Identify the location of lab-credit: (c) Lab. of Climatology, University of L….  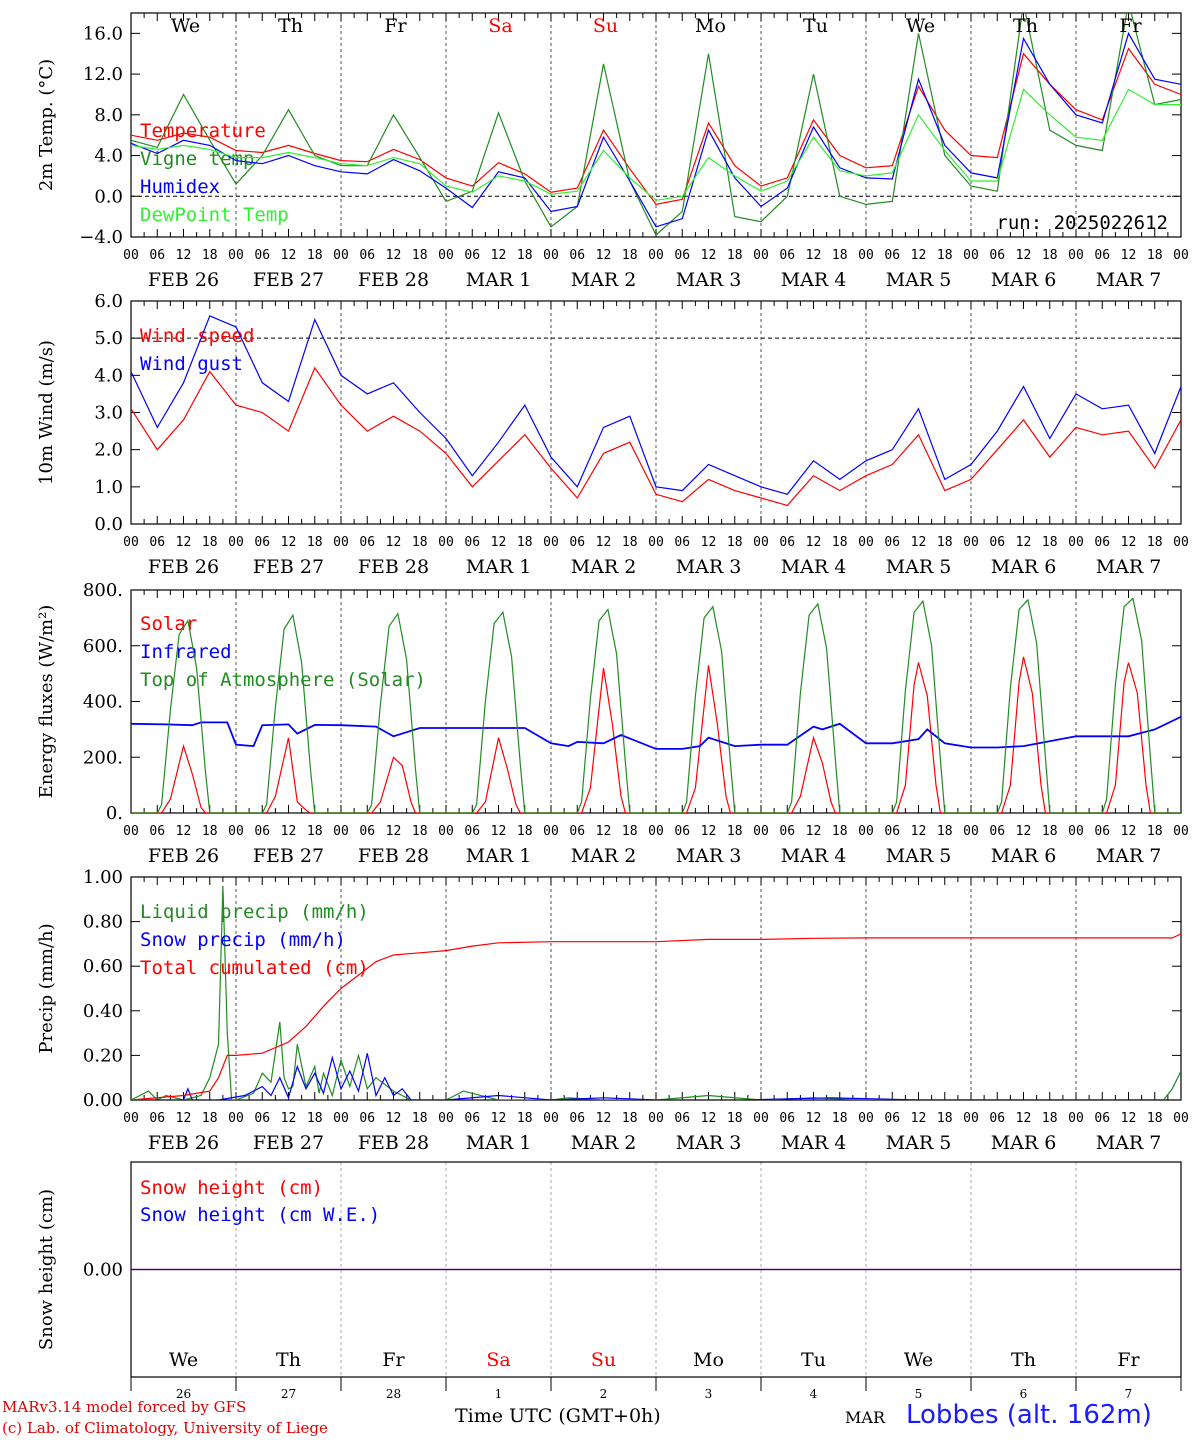
(165, 1428).